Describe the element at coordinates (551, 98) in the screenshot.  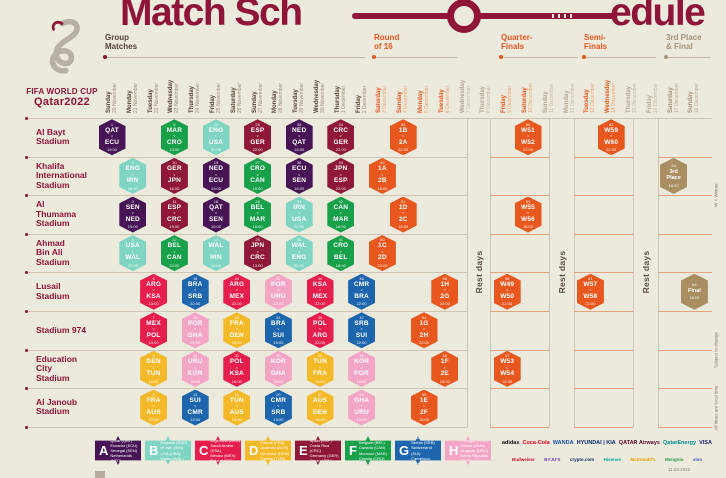
I see `date-value: 11 December` at that location.